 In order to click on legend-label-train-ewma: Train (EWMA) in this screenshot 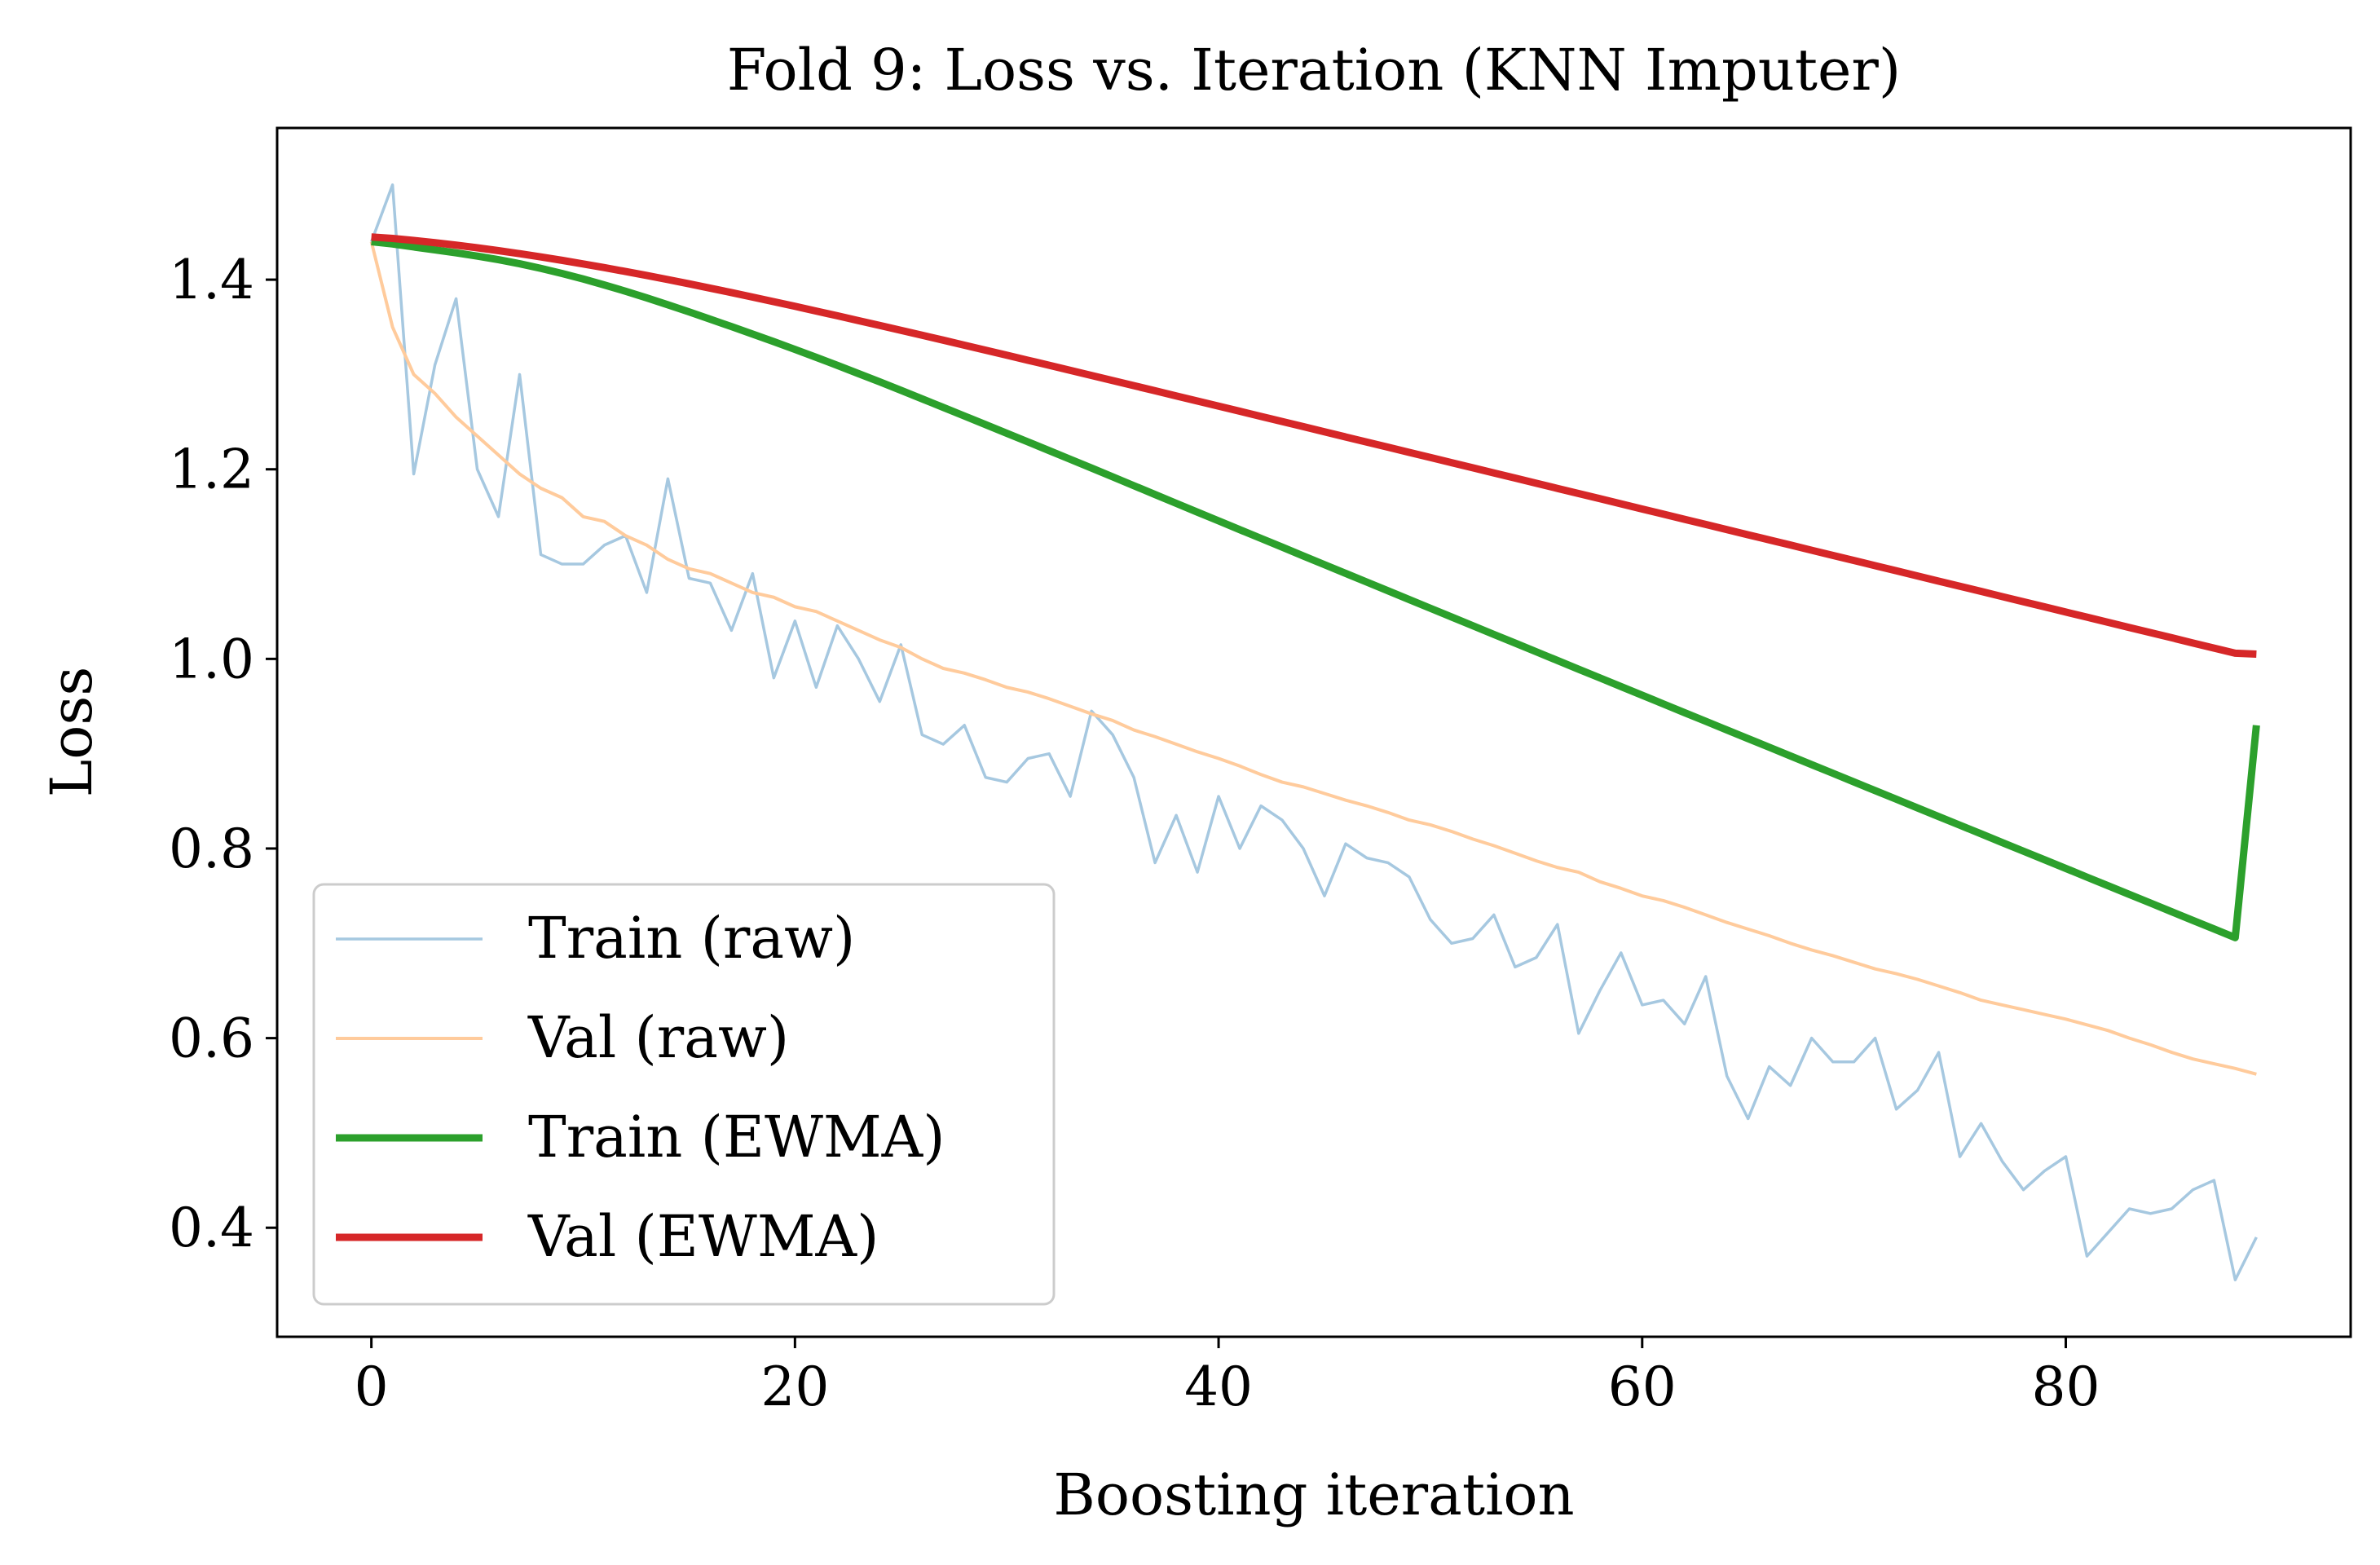, I will do `click(737, 1137)`.